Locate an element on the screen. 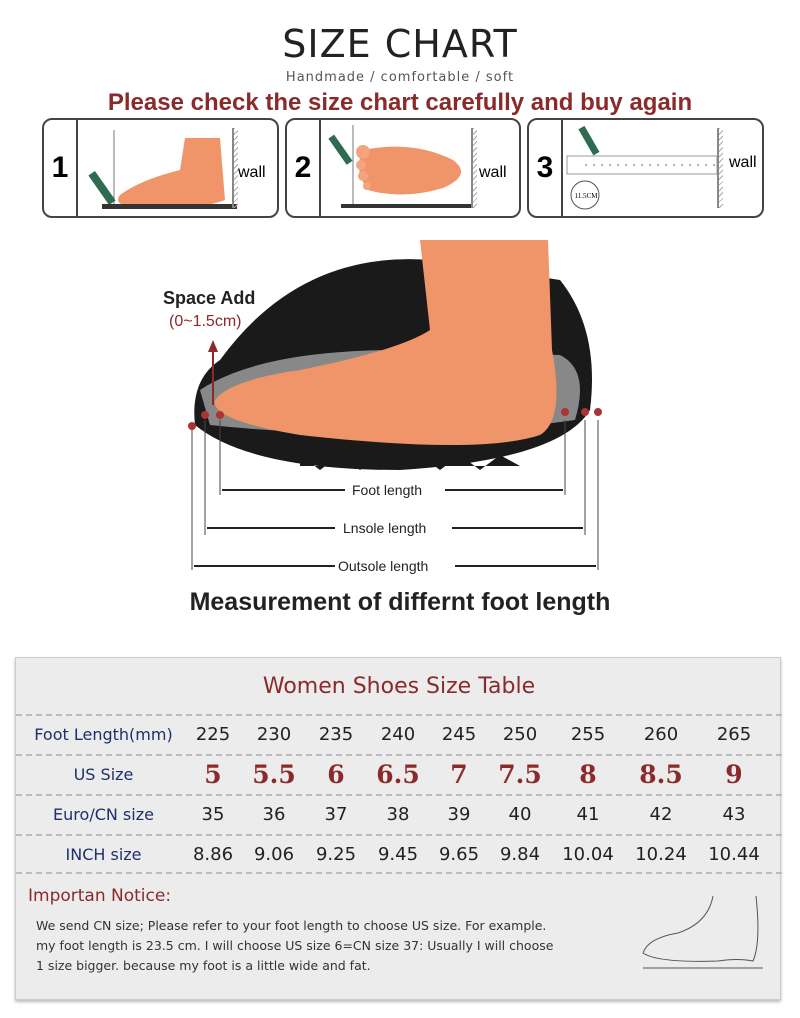 The height and width of the screenshot is (1018, 800). row-header: Foot Length(mm) is located at coordinates (103, 734).